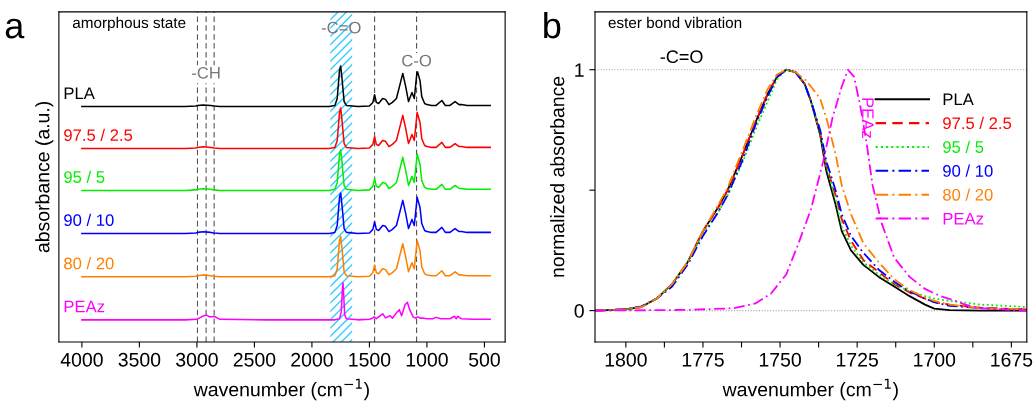  What do you see at coordinates (206, 72) in the screenshot?
I see `annotation: -CH` at bounding box center [206, 72].